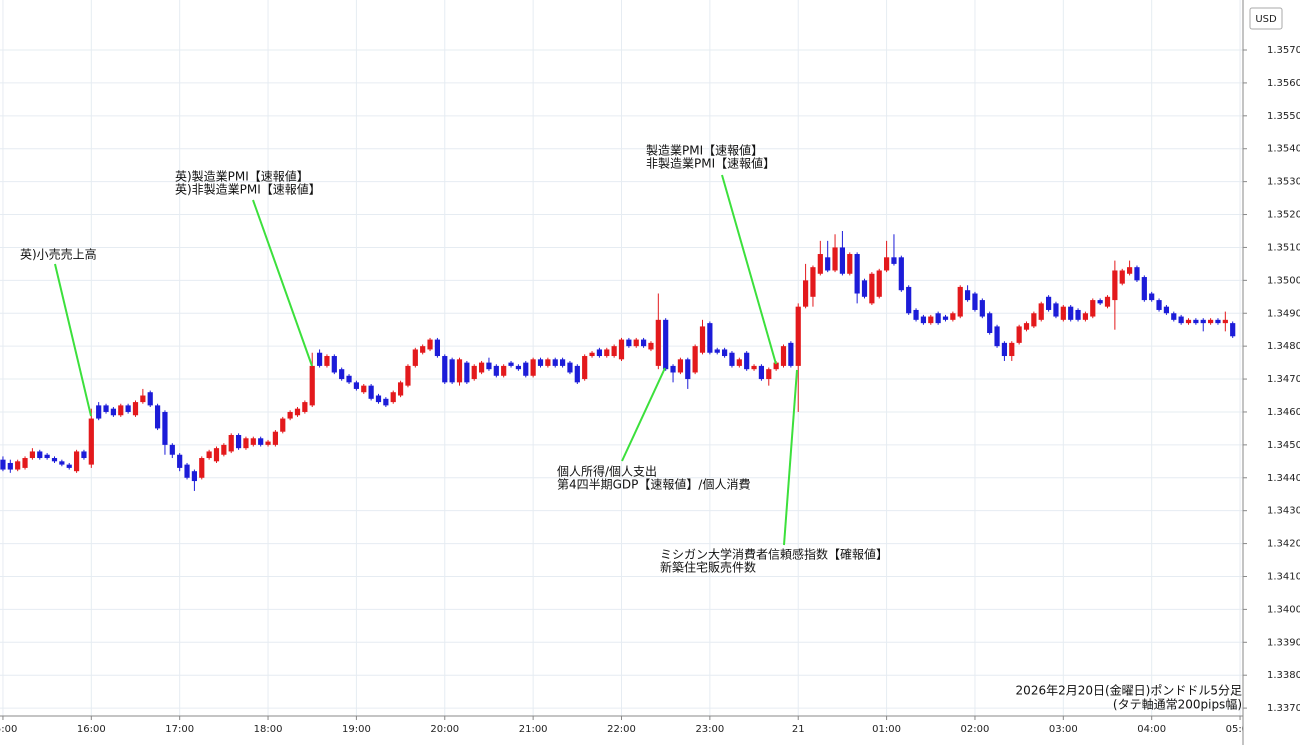  I want to click on note: (タテ軸通常200pips幅), so click(1177, 704).